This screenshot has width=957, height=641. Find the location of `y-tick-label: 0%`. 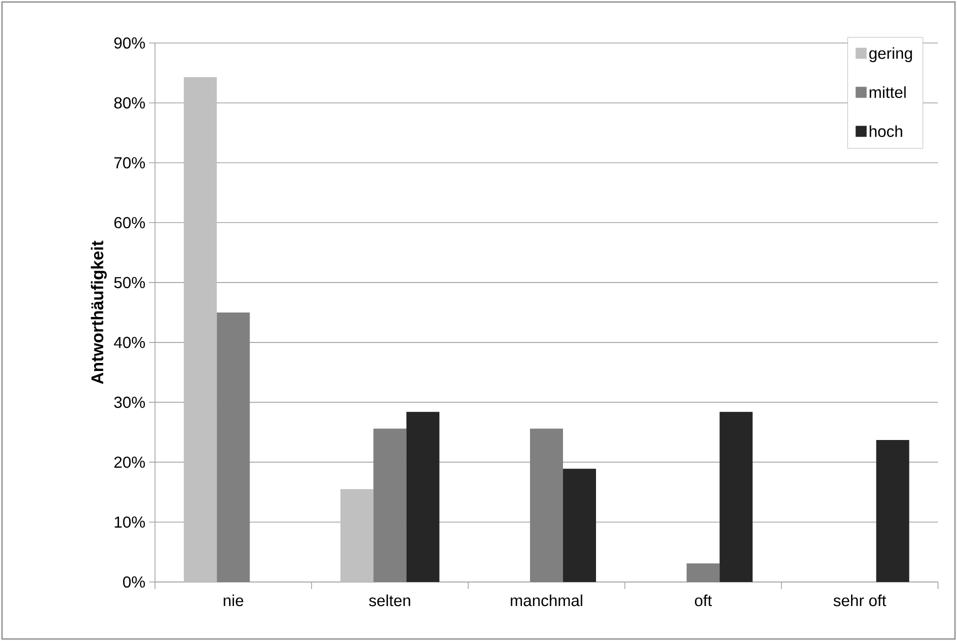

y-tick-label: 0% is located at coordinates (134, 582).